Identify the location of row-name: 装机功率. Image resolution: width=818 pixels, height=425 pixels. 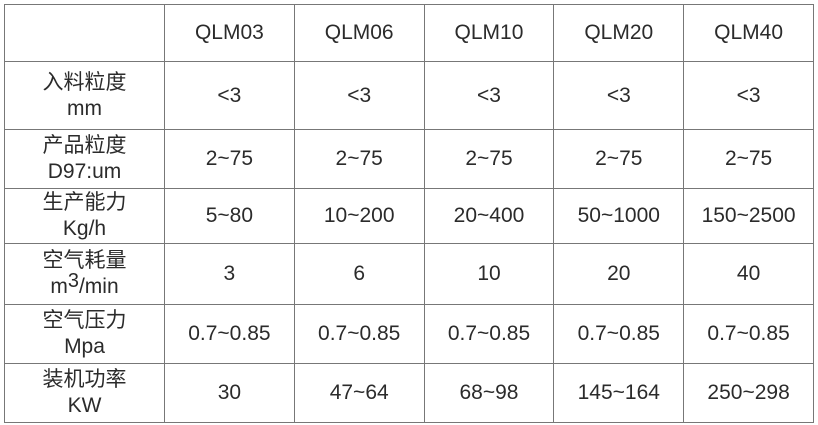
(84, 379).